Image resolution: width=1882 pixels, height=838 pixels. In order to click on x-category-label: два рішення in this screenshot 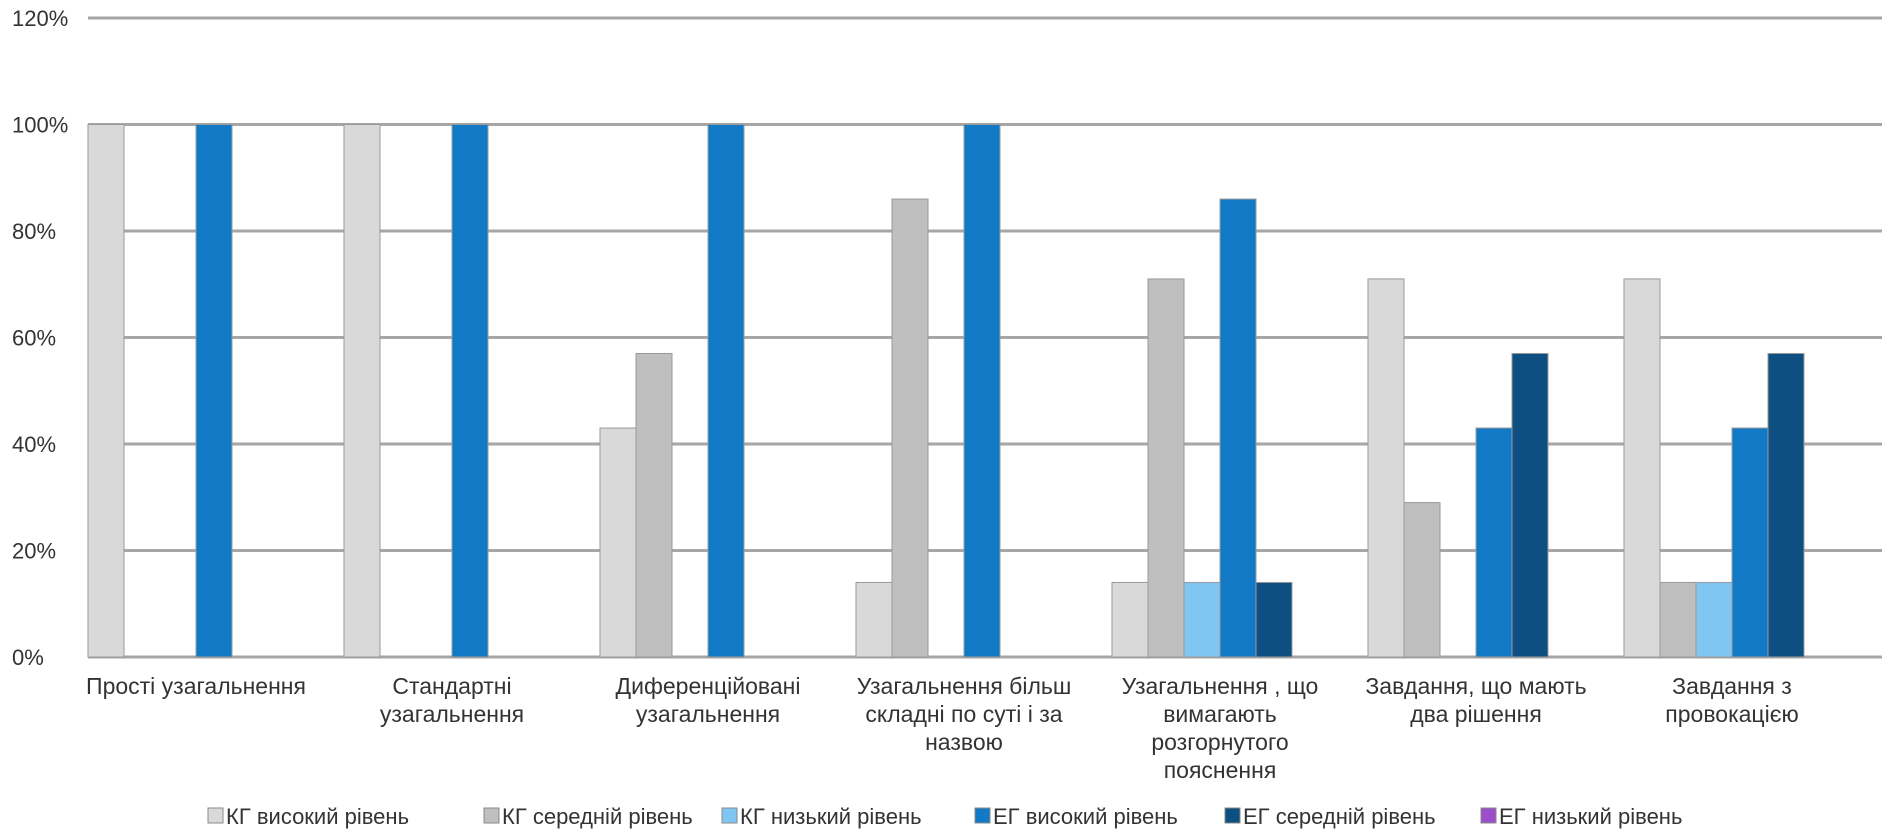, I will do `click(1476, 714)`.